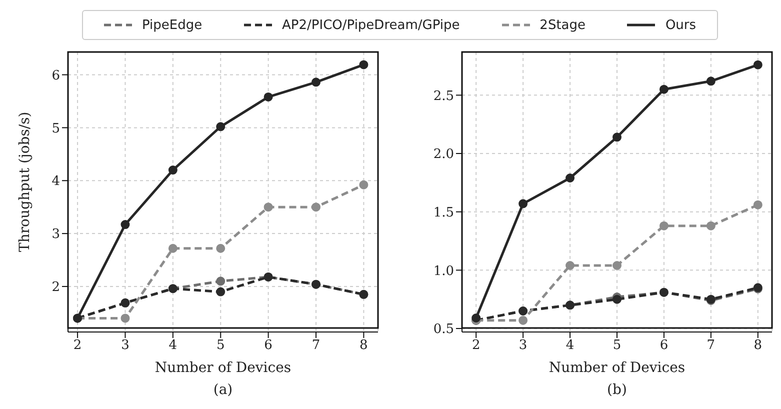 The height and width of the screenshot is (409, 781). Describe the element at coordinates (443, 154) in the screenshot. I see `y-tick-label: 2.0` at that location.